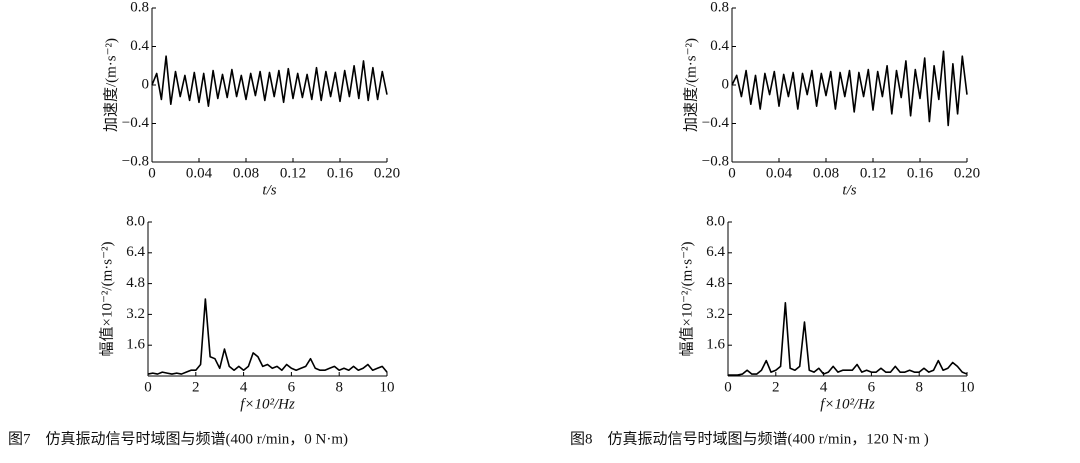 The height and width of the screenshot is (463, 1080). I want to click on caption: 图7 仿真振动信号时域图与频谱(400 r/min，0 N·m), so click(178, 438).